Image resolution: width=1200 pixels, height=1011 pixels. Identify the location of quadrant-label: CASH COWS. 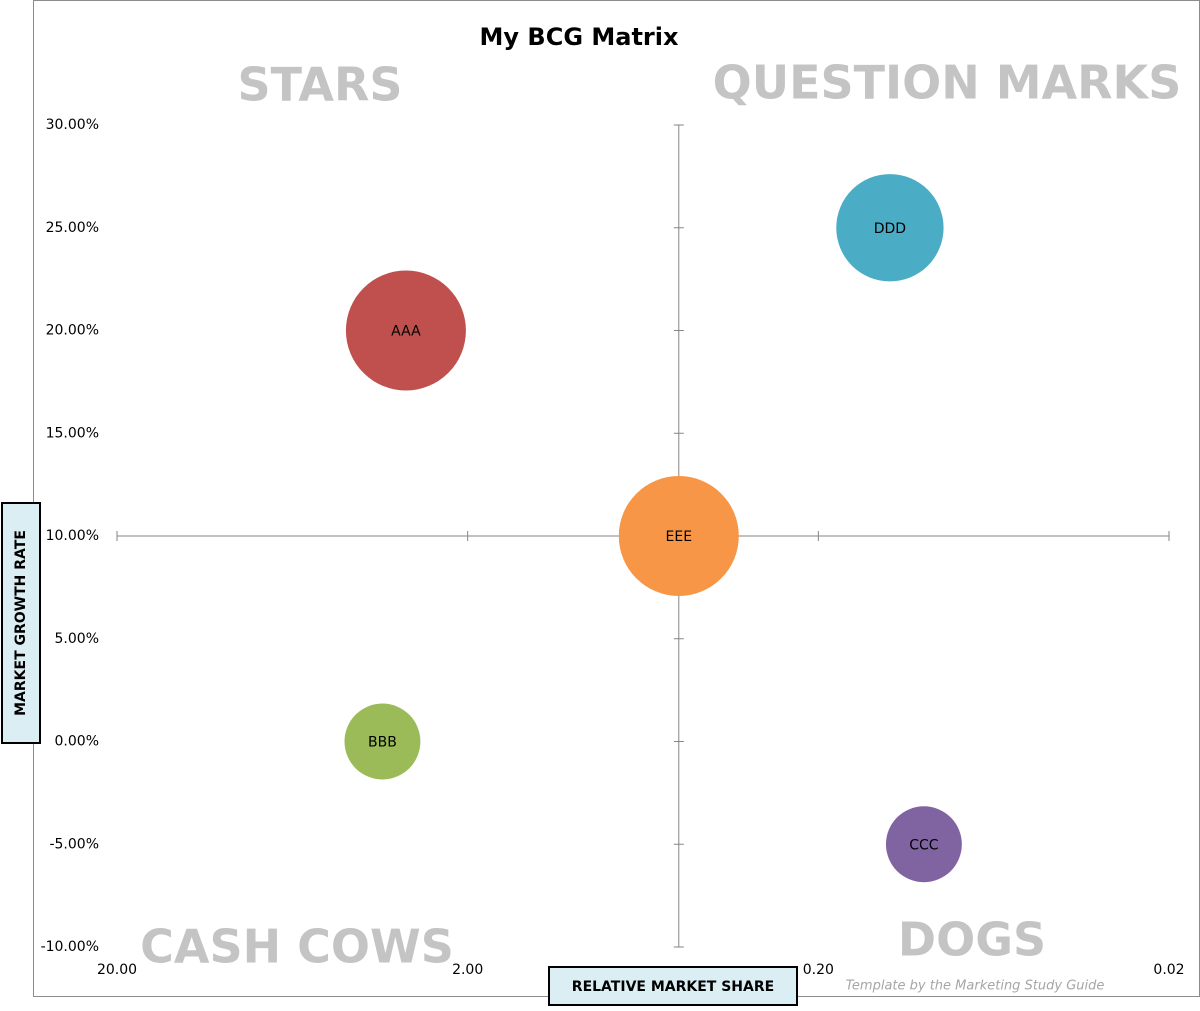
(297, 947).